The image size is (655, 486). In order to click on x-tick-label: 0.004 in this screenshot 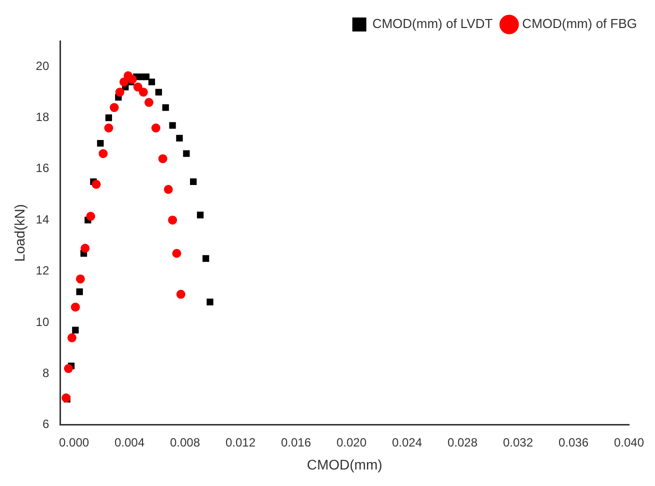, I will do `click(129, 442)`.